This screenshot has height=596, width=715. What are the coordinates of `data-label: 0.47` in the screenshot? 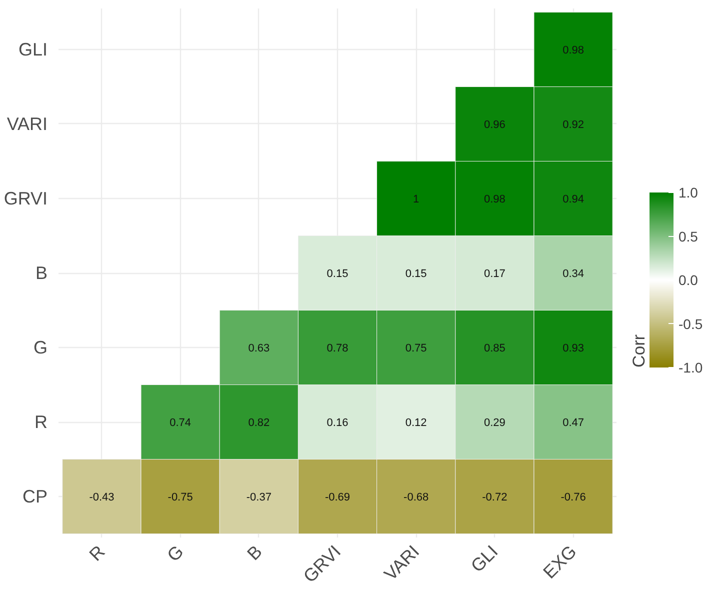 It's located at (573, 423).